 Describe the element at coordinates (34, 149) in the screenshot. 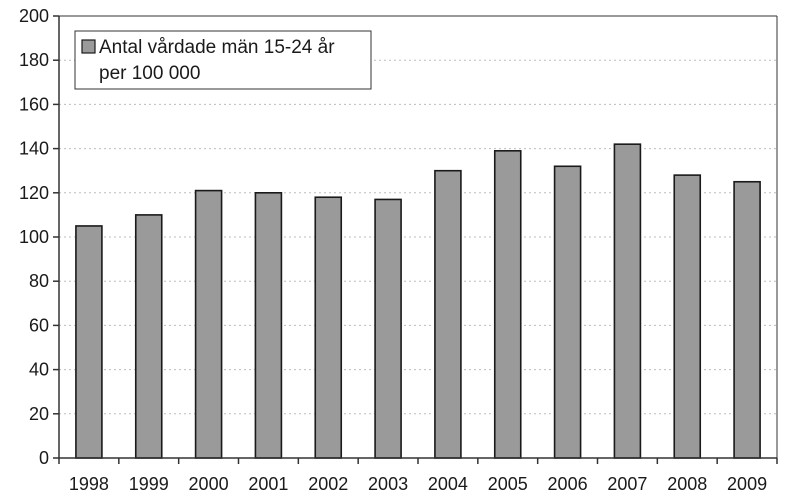

I see `y-tick-label: 140` at that location.